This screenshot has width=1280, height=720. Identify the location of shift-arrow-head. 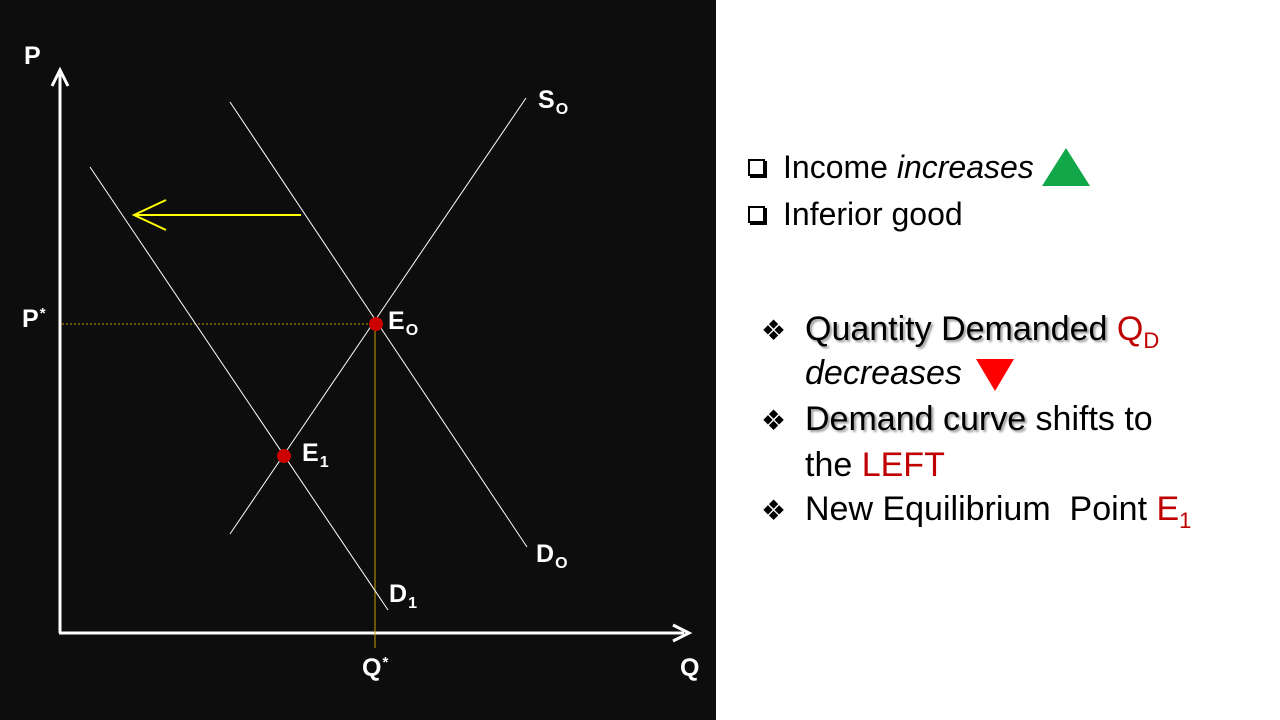
(149, 215).